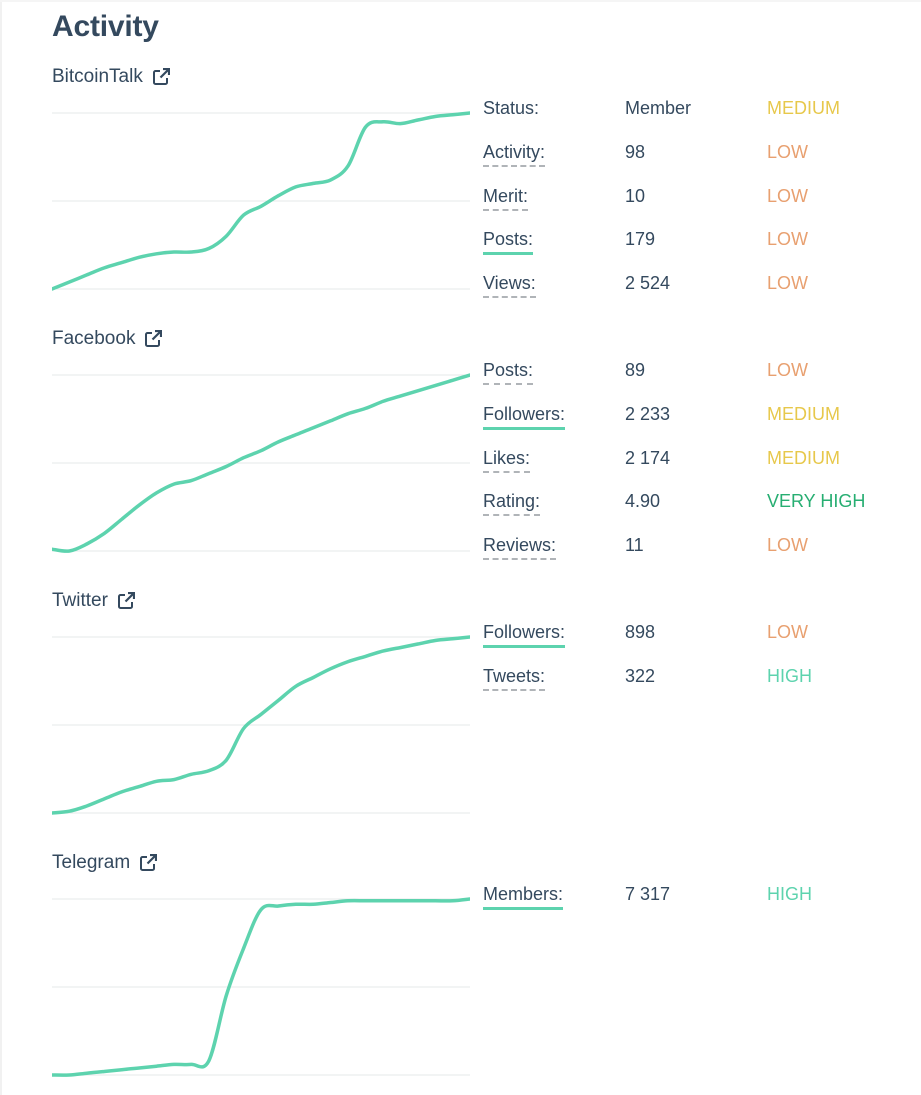 The width and height of the screenshot is (921, 1095). I want to click on activity-chart-telegram, so click(261, 987).